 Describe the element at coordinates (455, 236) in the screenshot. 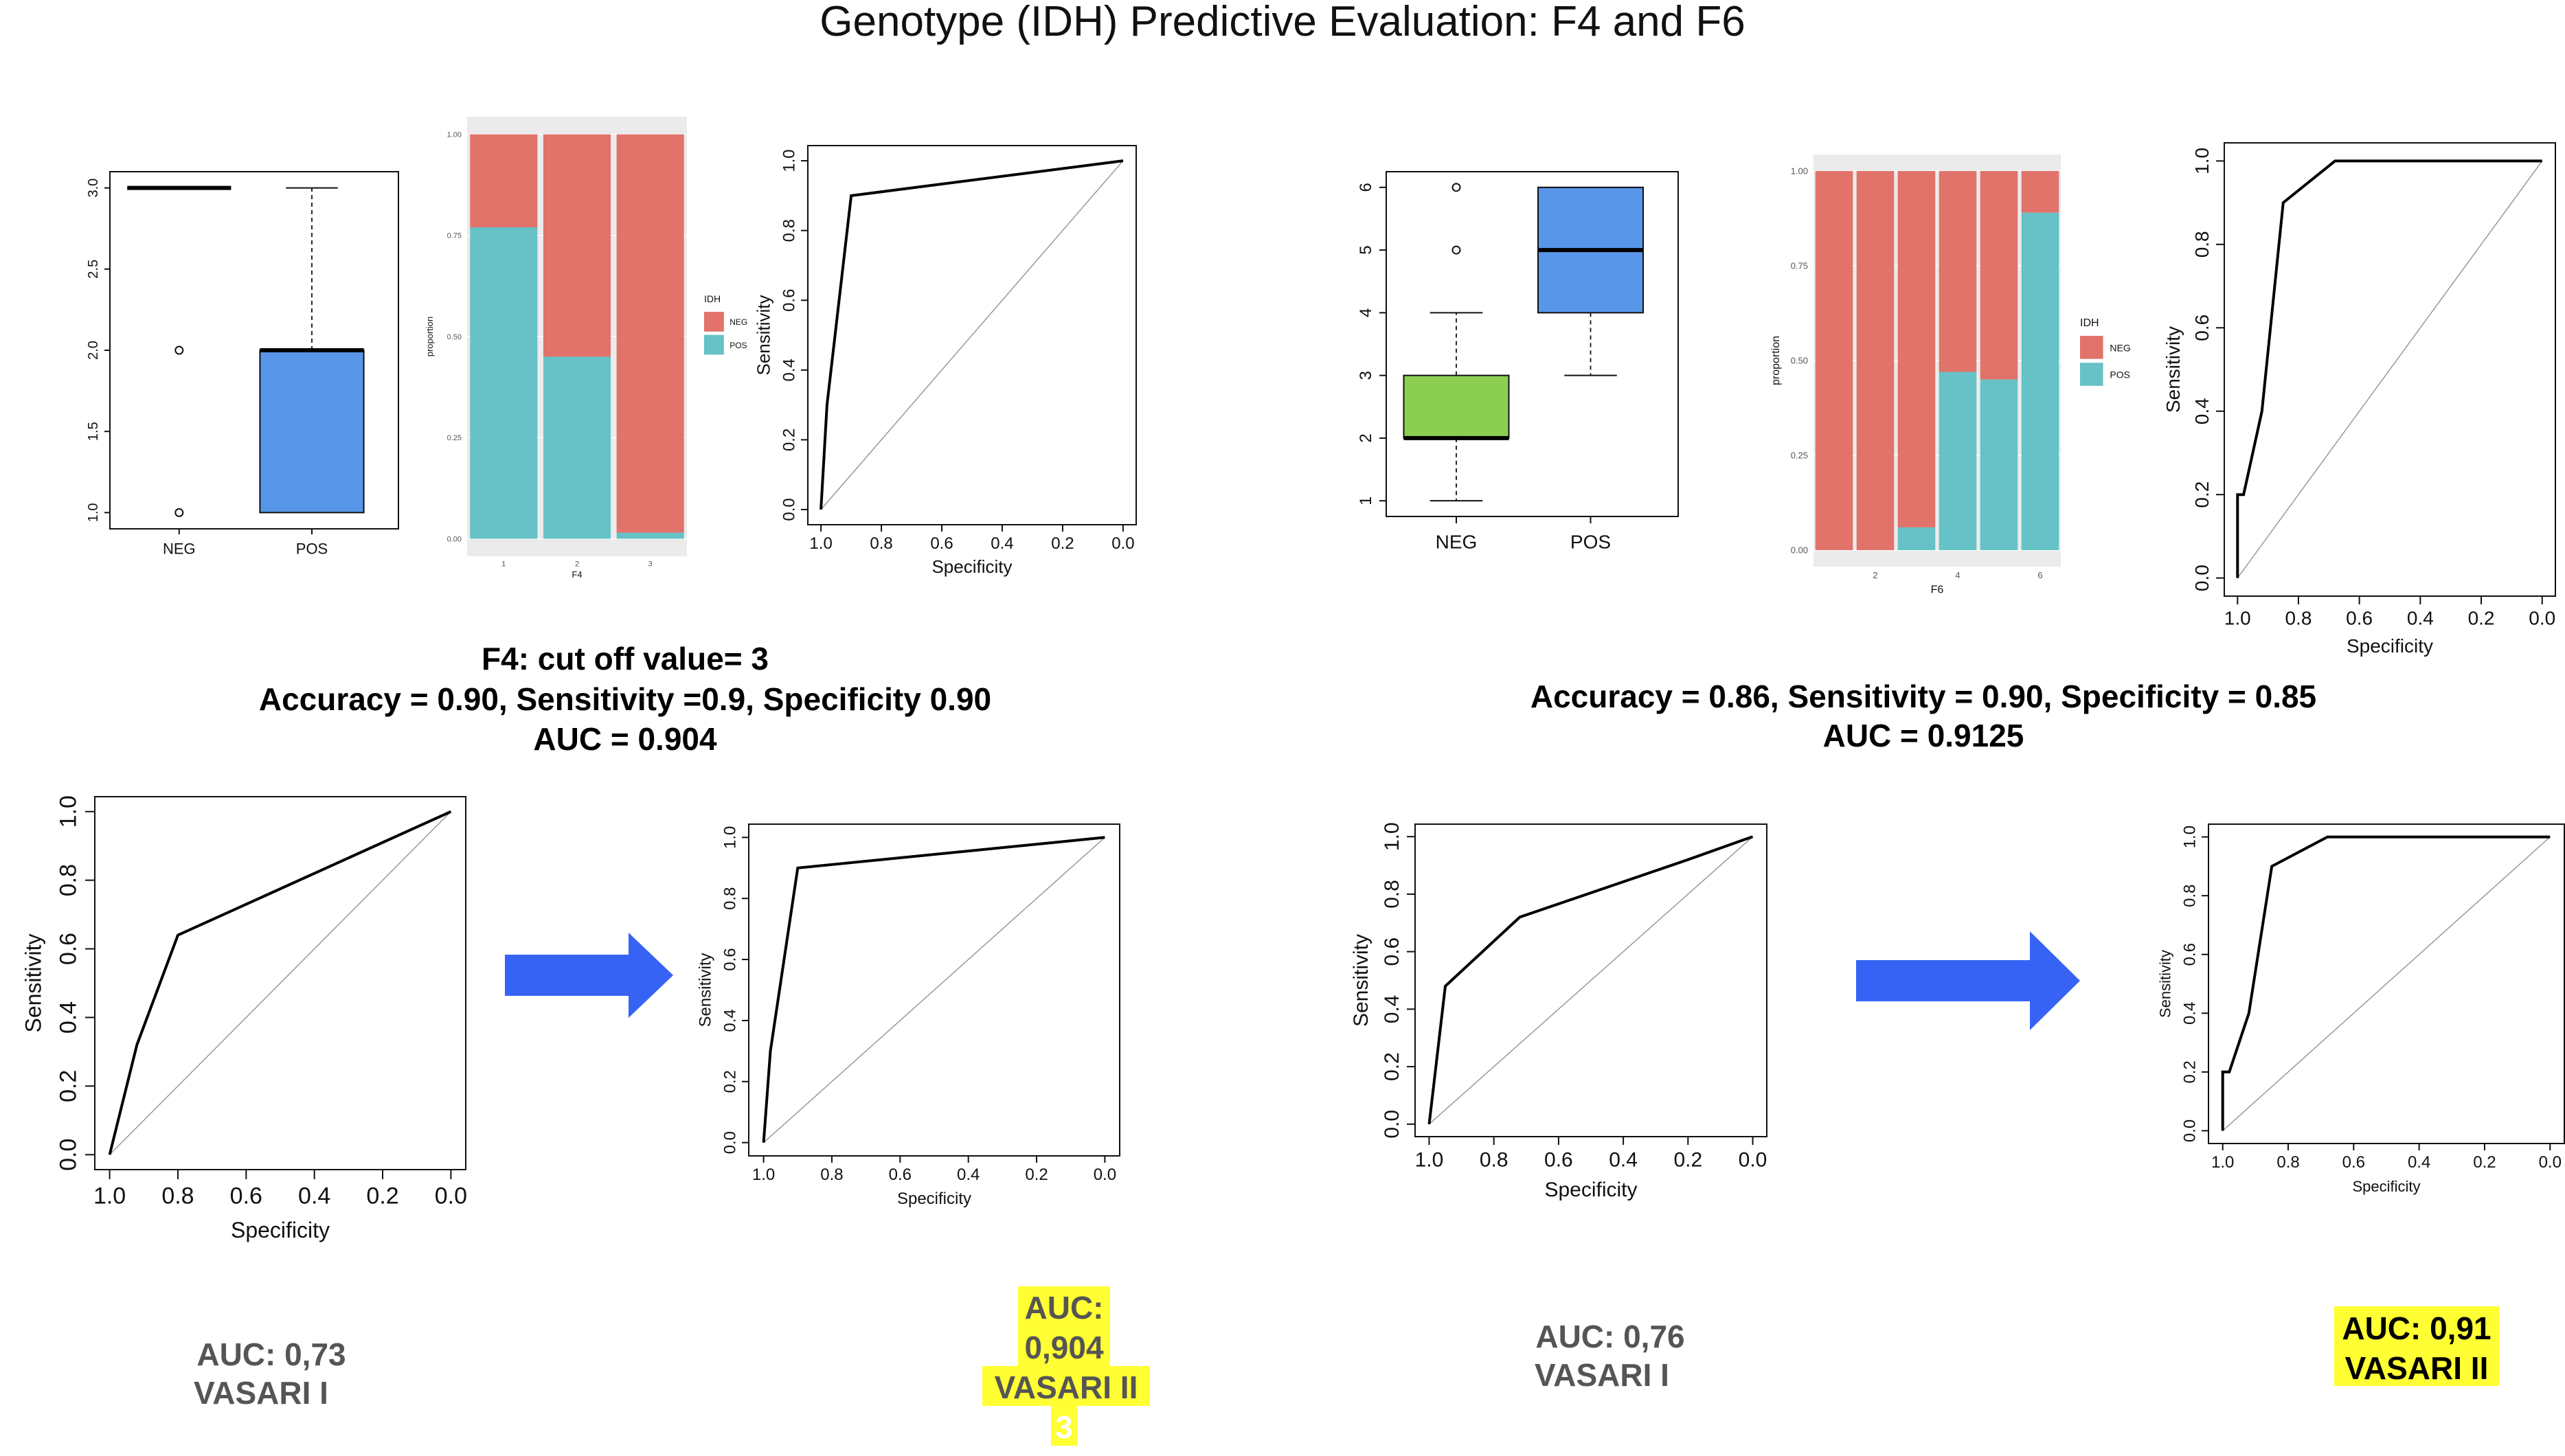

I see `y-tick-label: 0.75` at that location.